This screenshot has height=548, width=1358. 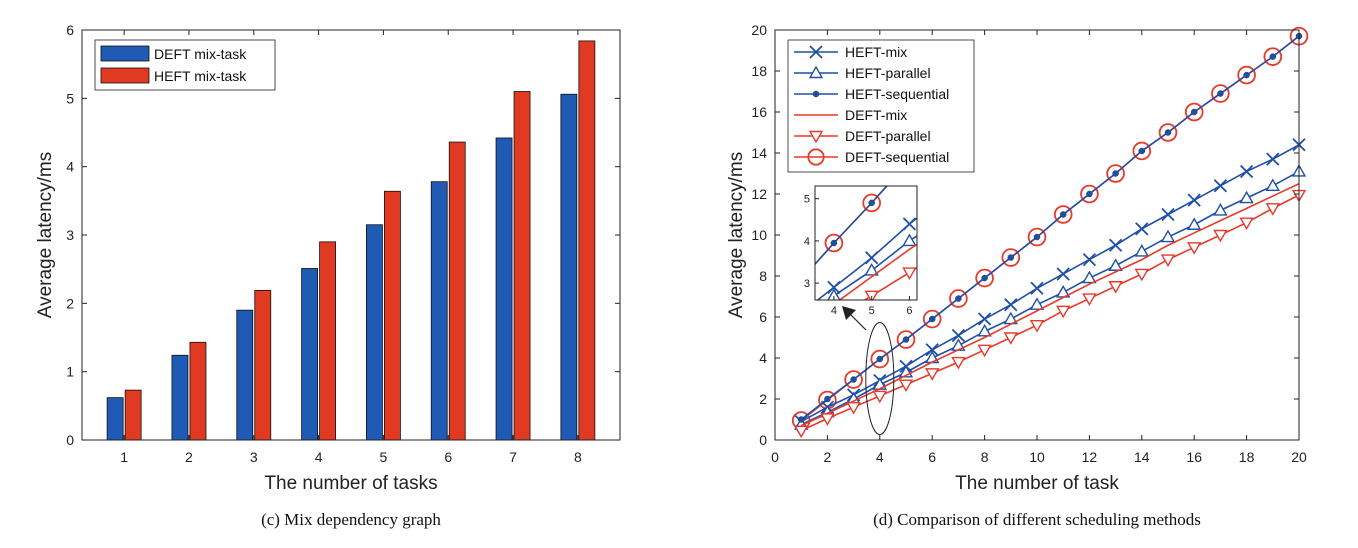 I want to click on line-xtick-label: 8, so click(x=985, y=457).